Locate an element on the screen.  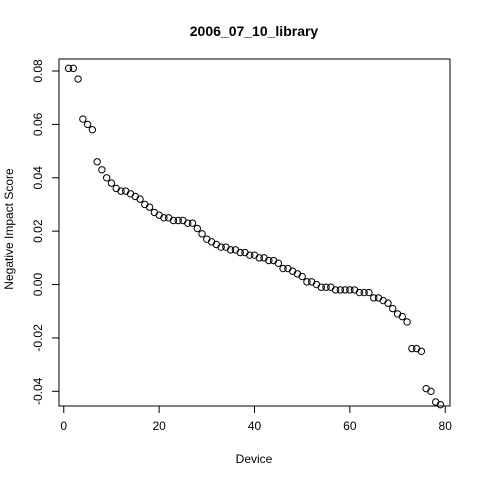
x-axis: 0 20 40 60 80 is located at coordinates (256, 419).